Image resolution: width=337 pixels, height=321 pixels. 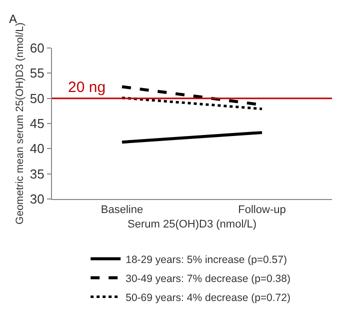 What do you see at coordinates (208, 278) in the screenshot?
I see `legend-label: 30-49 years: 7% decrease (p=0.38)` at bounding box center [208, 278].